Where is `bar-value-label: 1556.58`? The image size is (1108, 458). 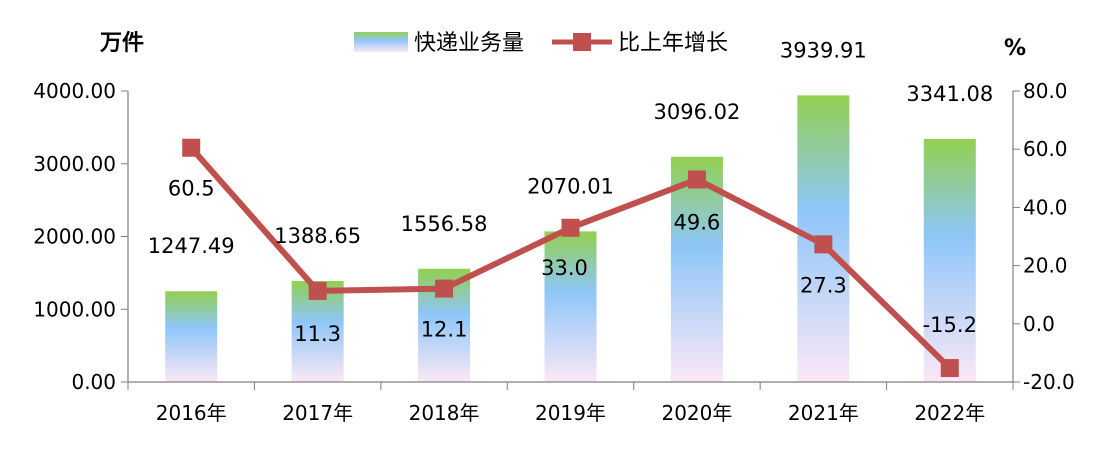
bar-value-label: 1556.58 is located at coordinates (444, 224).